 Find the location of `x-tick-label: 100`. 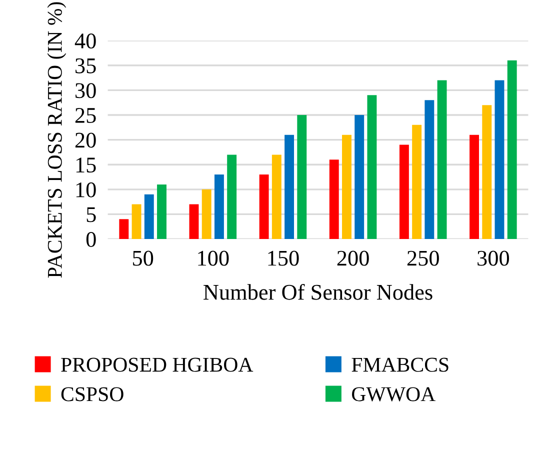

x-tick-label: 100 is located at coordinates (213, 258).